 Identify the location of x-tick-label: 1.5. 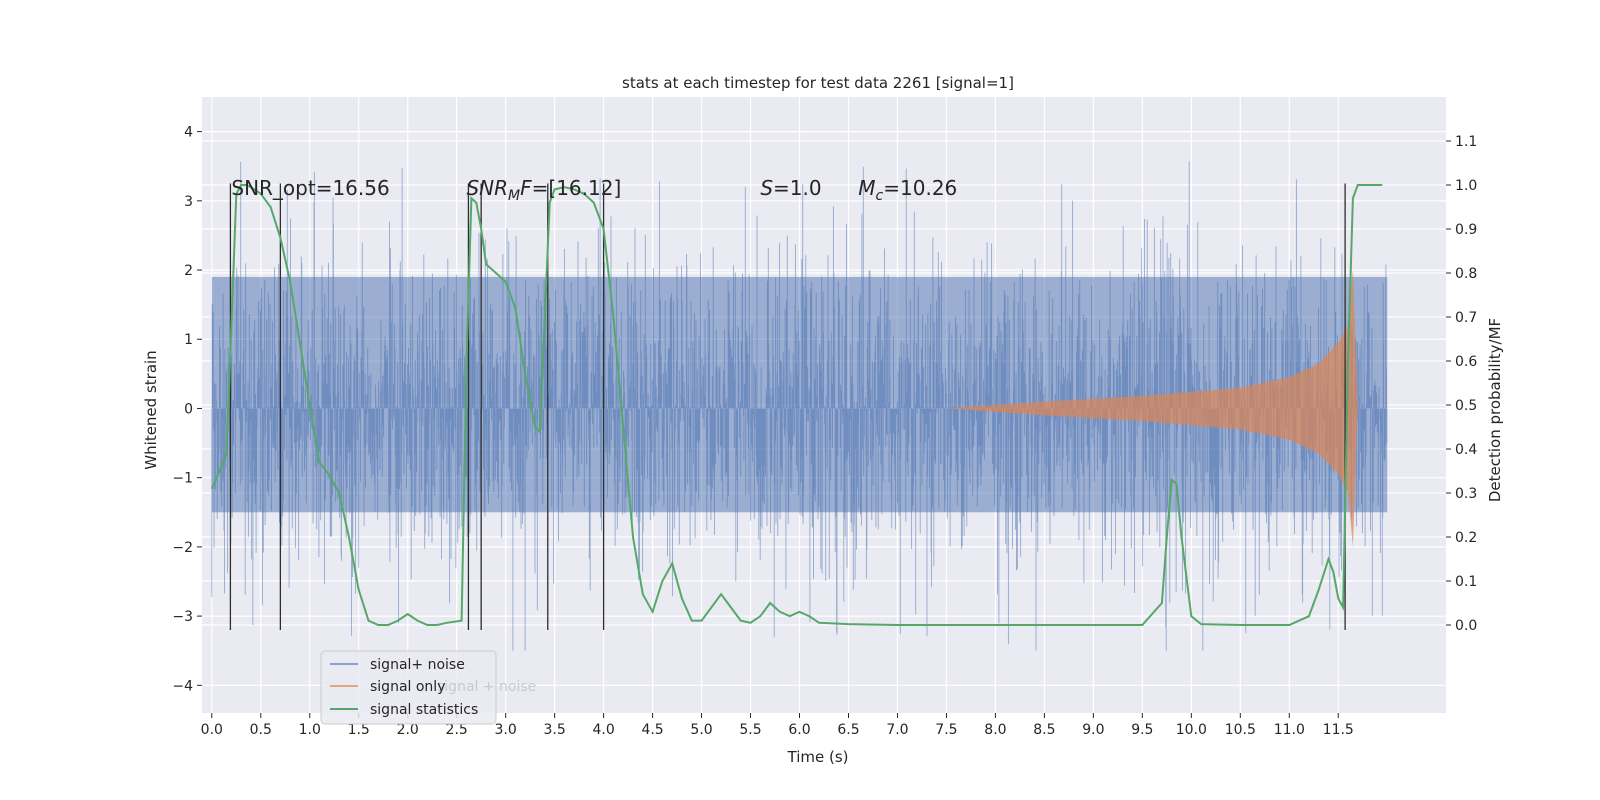
(359, 730).